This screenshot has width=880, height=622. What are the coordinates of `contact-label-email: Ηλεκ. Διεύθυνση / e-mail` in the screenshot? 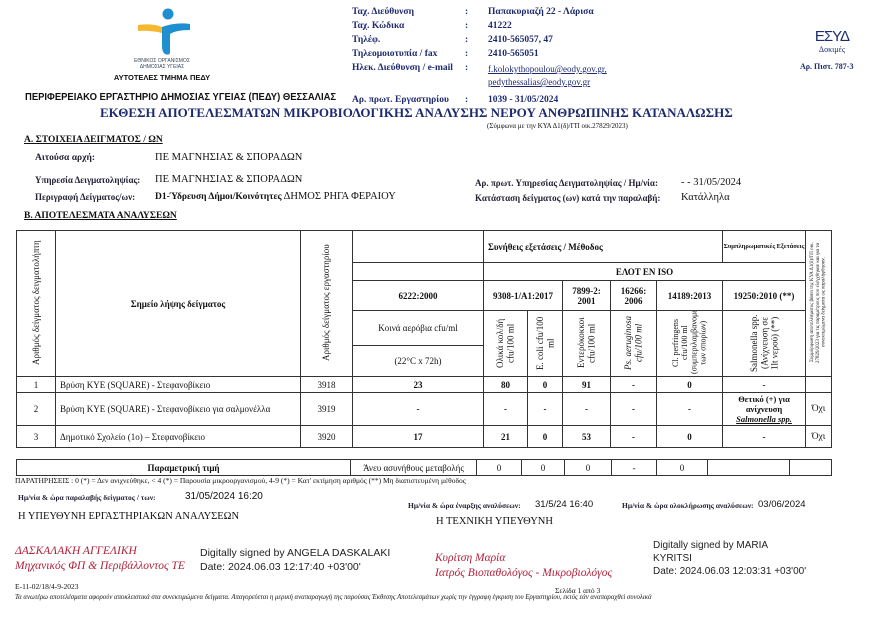 It's located at (402, 68).